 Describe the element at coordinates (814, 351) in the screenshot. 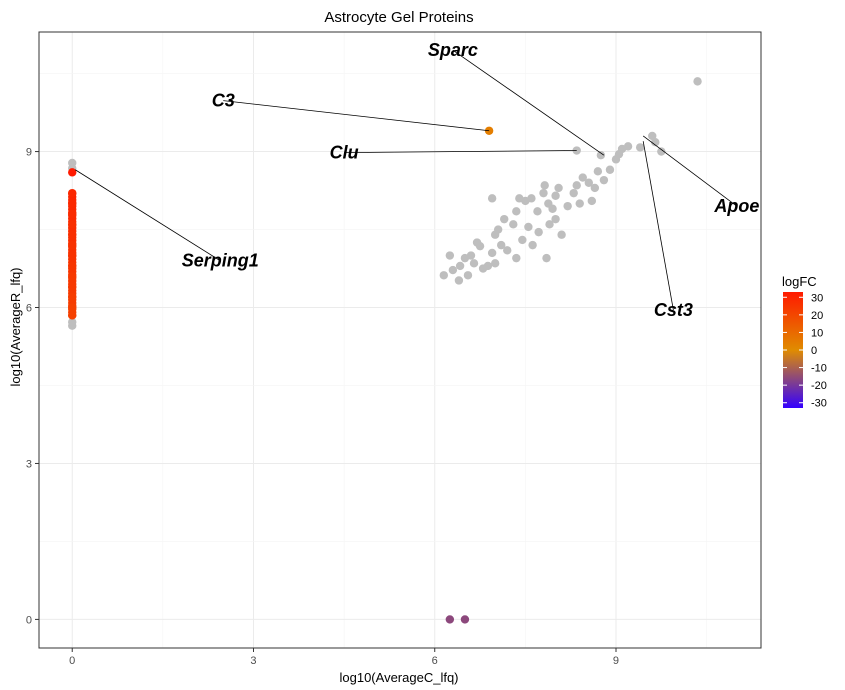

I see `legend-tick-label: 0` at that location.